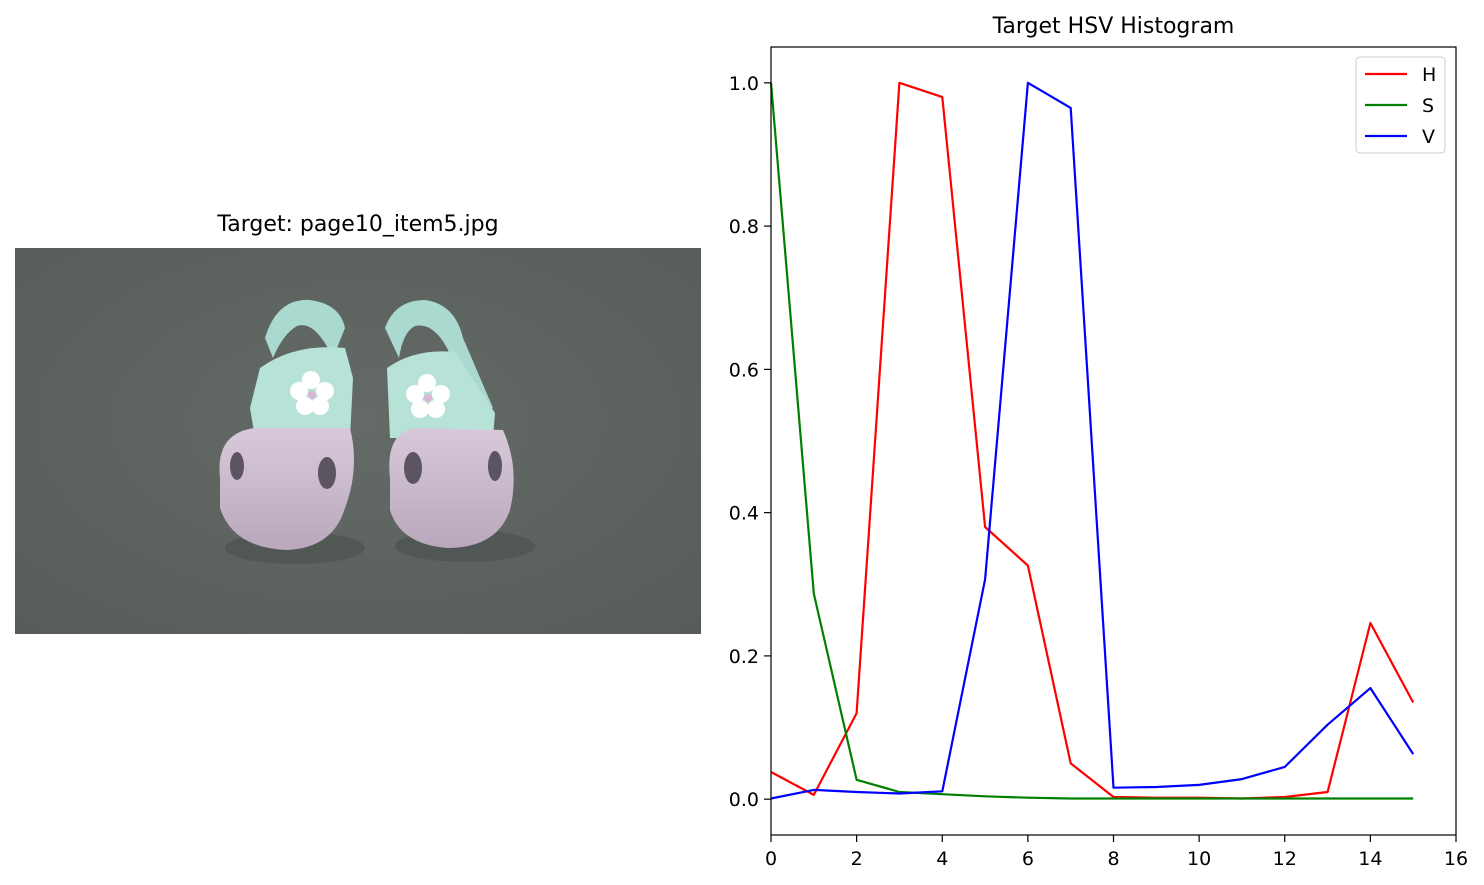 Image resolution: width=1484 pixels, height=885 pixels. What do you see at coordinates (1199, 859) in the screenshot?
I see `x-tick-label: 10` at bounding box center [1199, 859].